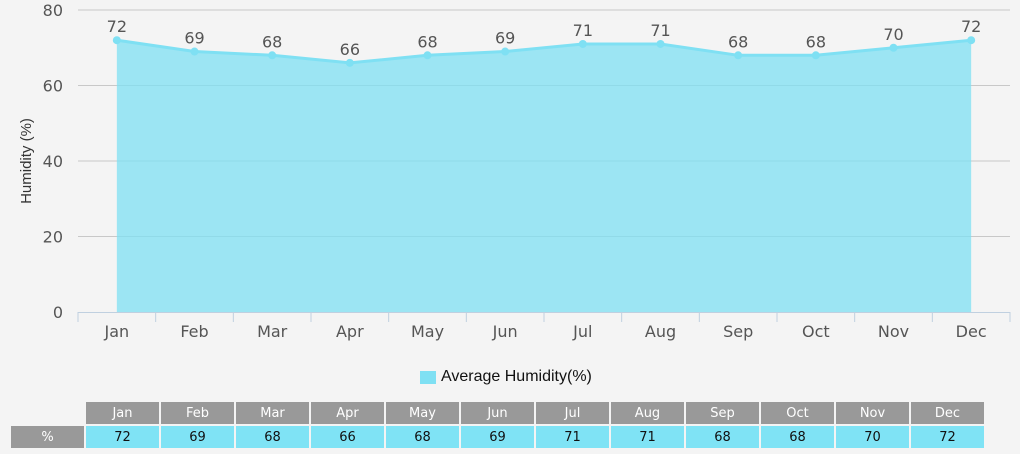 The height and width of the screenshot is (454, 1020). What do you see at coordinates (816, 331) in the screenshot?
I see `x-tick-label: Oct` at bounding box center [816, 331].